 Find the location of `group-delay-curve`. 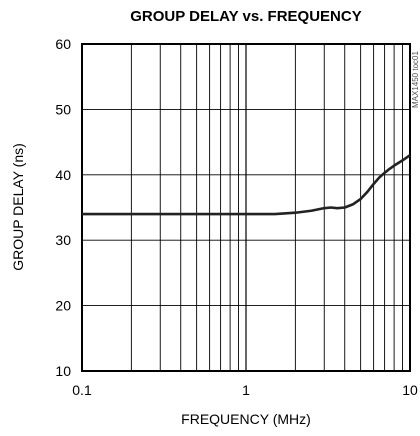

group-delay-curve is located at coordinates (246, 185).